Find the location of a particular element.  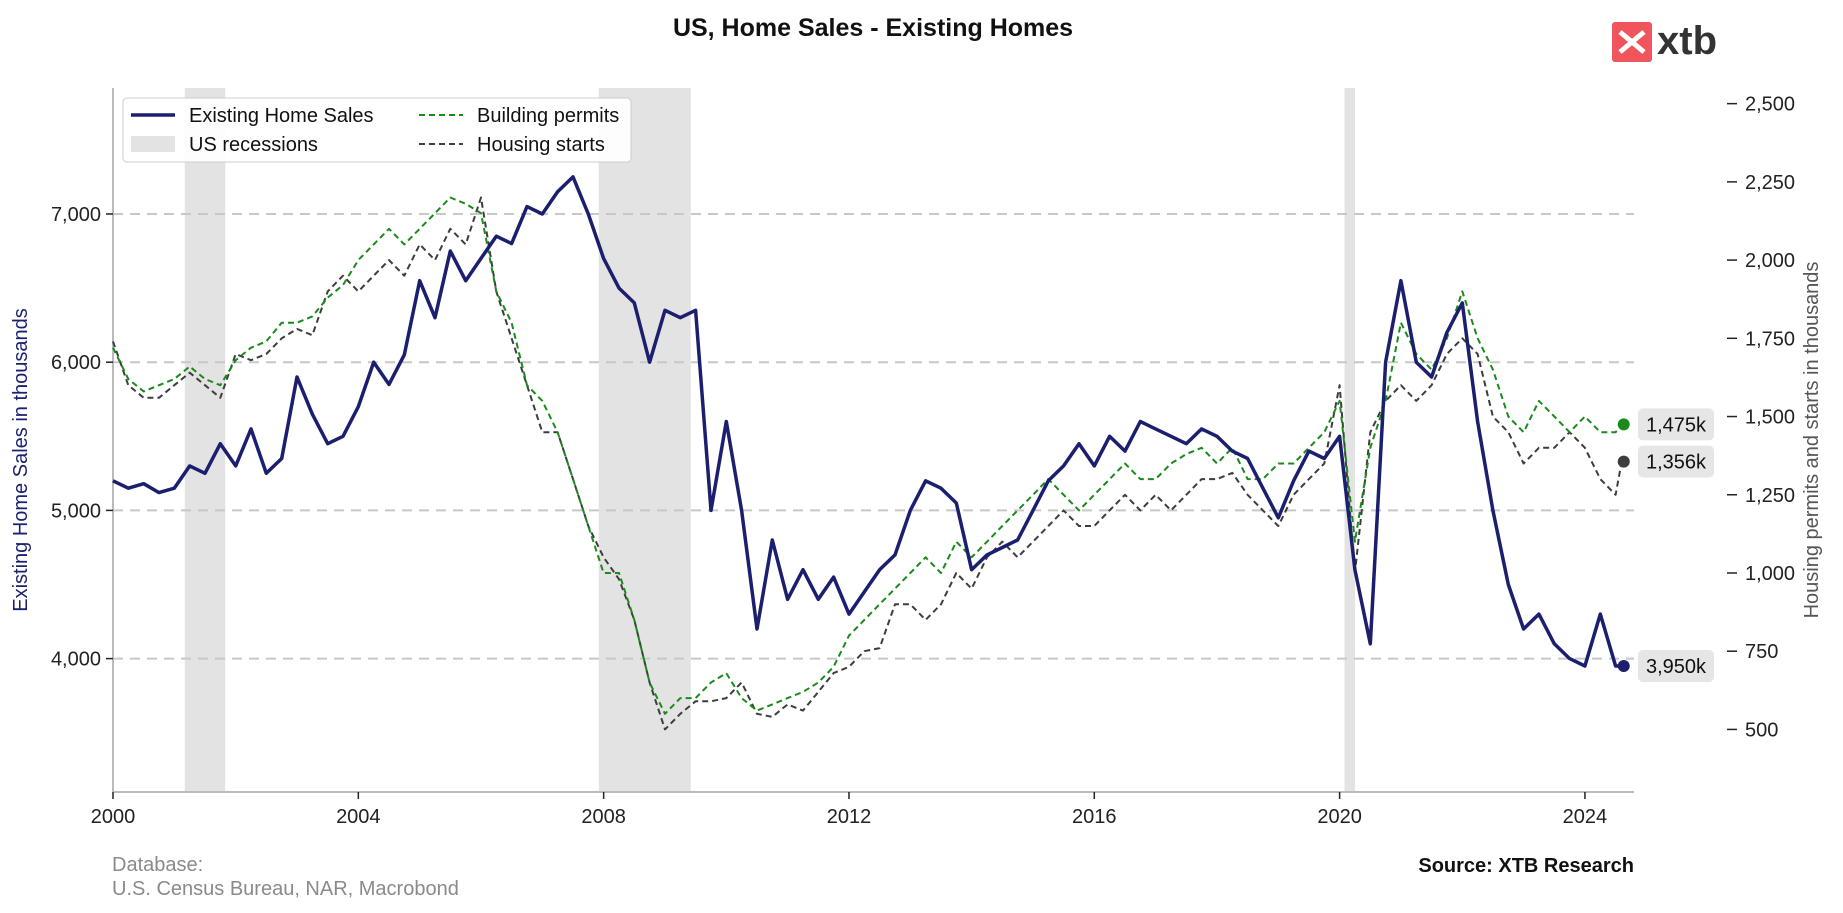

end-badge-label: 1,475k is located at coordinates (1676, 425).